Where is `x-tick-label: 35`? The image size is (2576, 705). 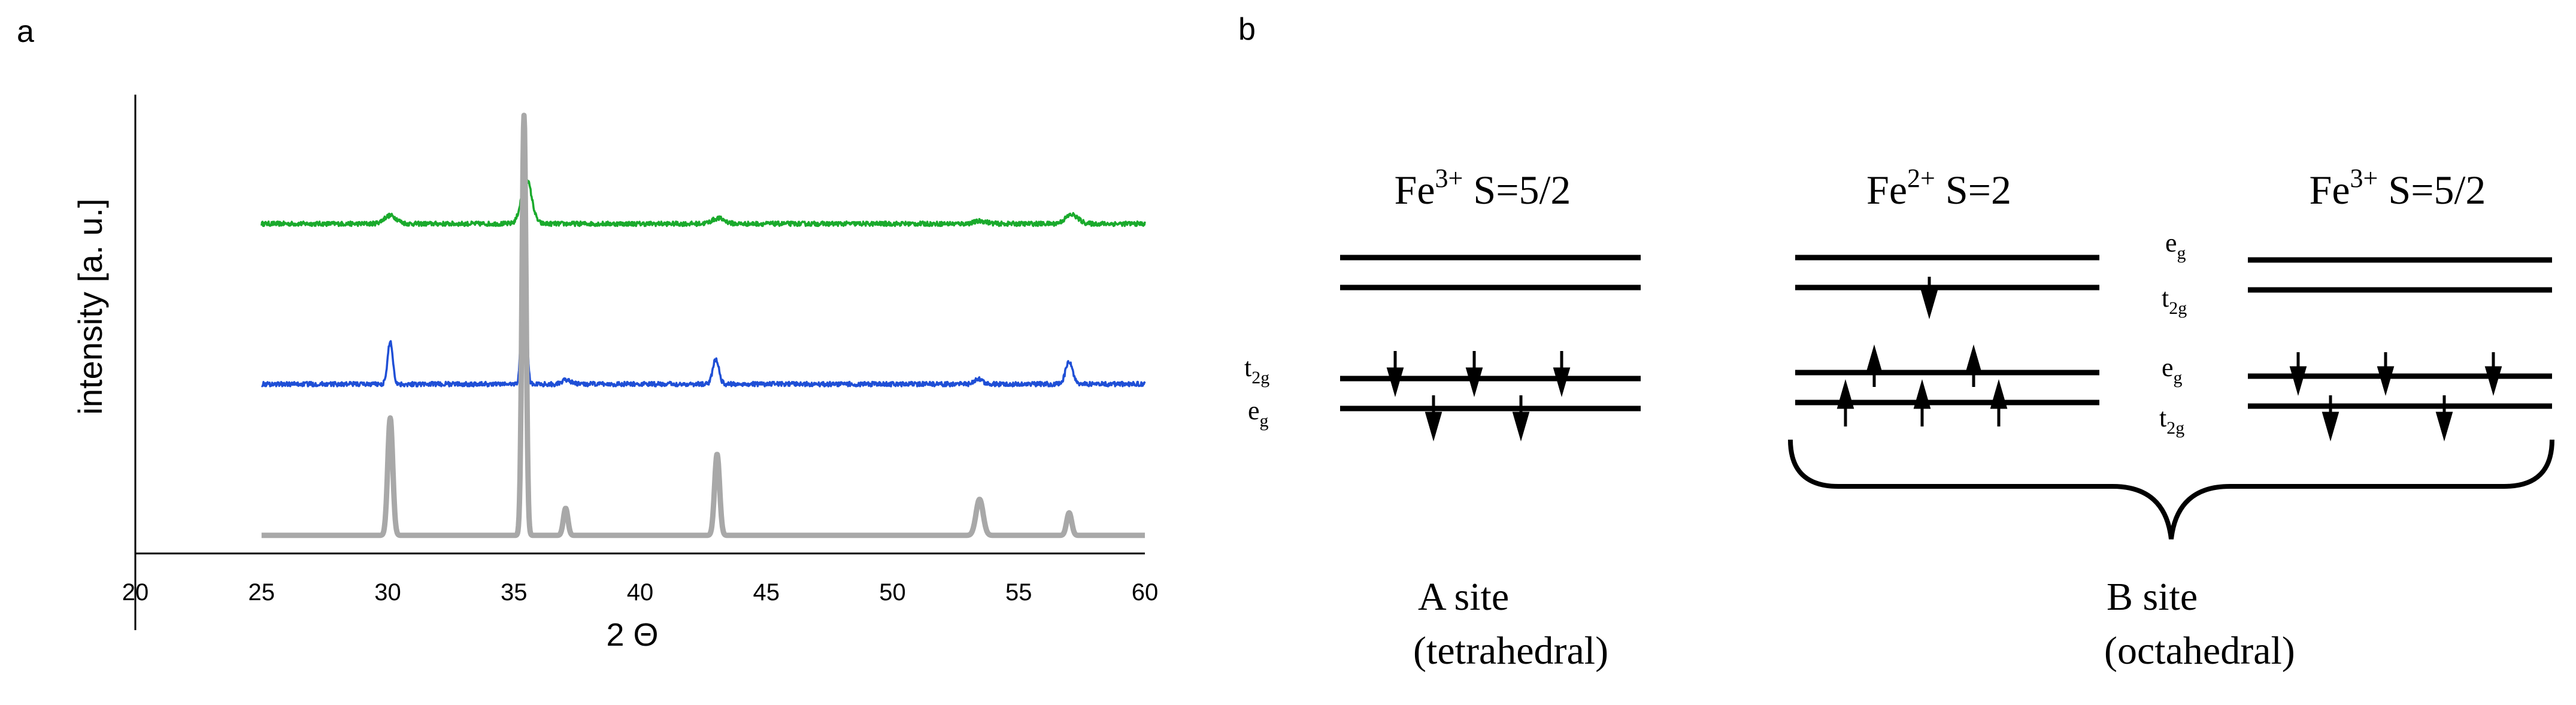 x-tick-label: 35 is located at coordinates (514, 592).